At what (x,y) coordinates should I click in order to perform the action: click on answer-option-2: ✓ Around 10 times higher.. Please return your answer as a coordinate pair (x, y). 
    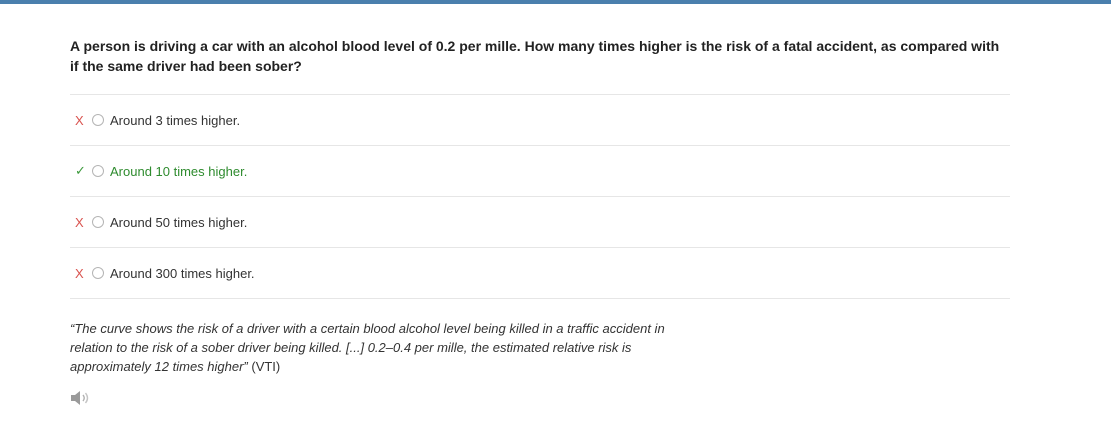
    Looking at the image, I should click on (540, 171).